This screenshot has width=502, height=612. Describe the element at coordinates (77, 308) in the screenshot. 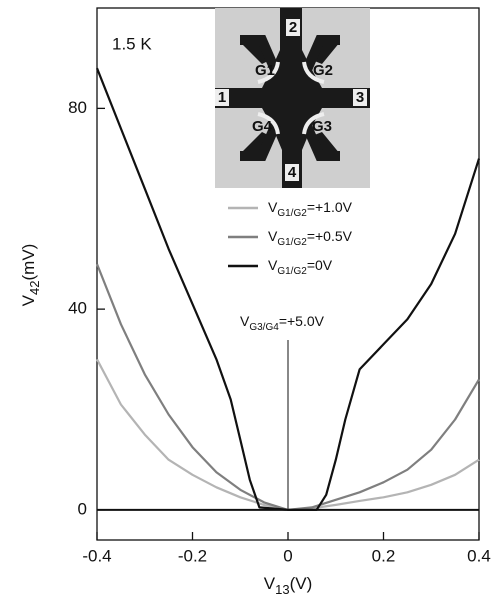

I see `y-tick-label: 40` at that location.